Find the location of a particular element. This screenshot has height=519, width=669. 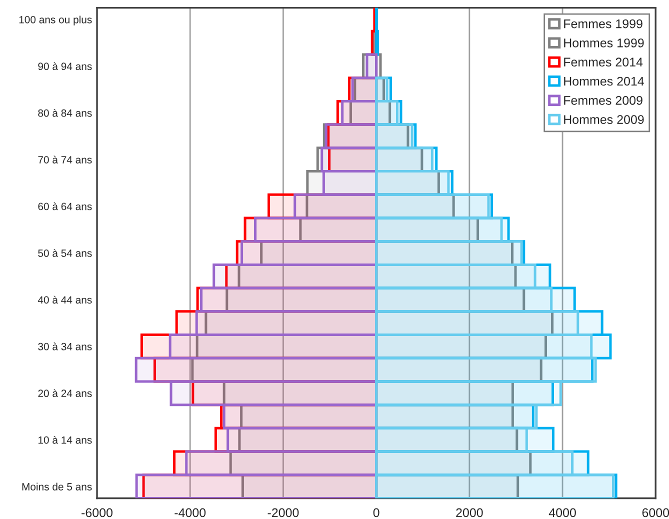

x-tick-label: -6000 is located at coordinates (97, 513).